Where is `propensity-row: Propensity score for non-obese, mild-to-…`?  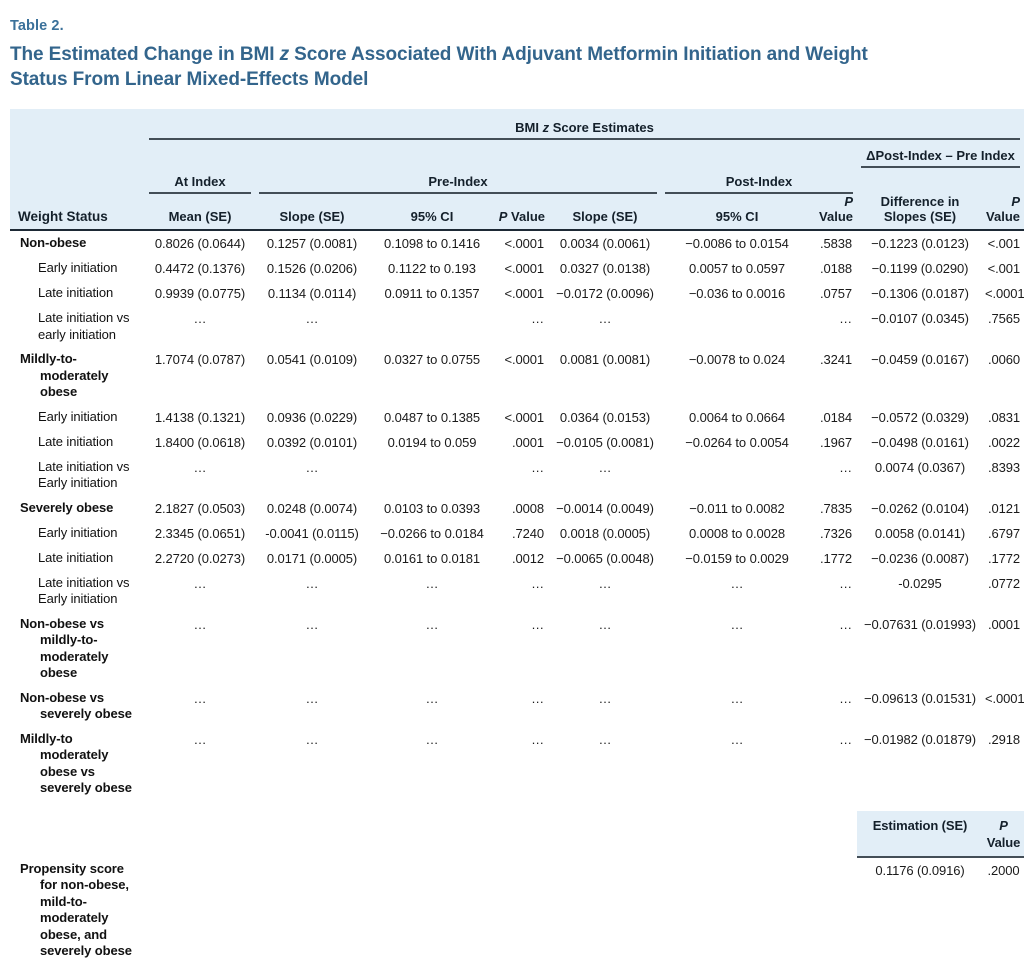
propensity-row: Propensity score for non-obese, mild-to-… is located at coordinates (517, 908).